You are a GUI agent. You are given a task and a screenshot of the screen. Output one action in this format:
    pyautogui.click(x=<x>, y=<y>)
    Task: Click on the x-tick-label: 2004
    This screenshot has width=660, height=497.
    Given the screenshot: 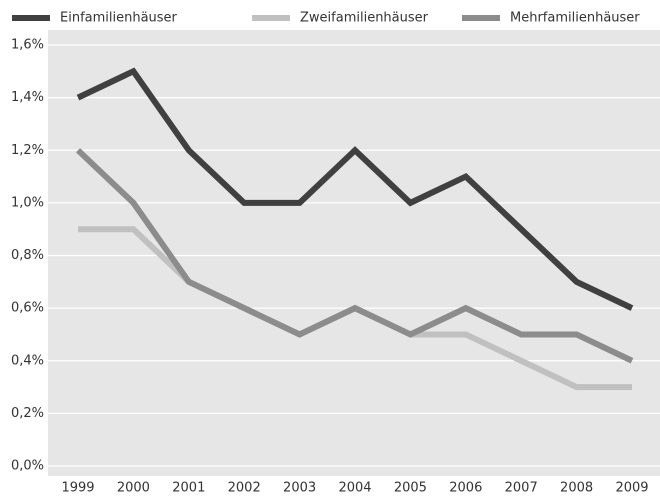 What is the action you would take?
    pyautogui.click(x=354, y=488)
    